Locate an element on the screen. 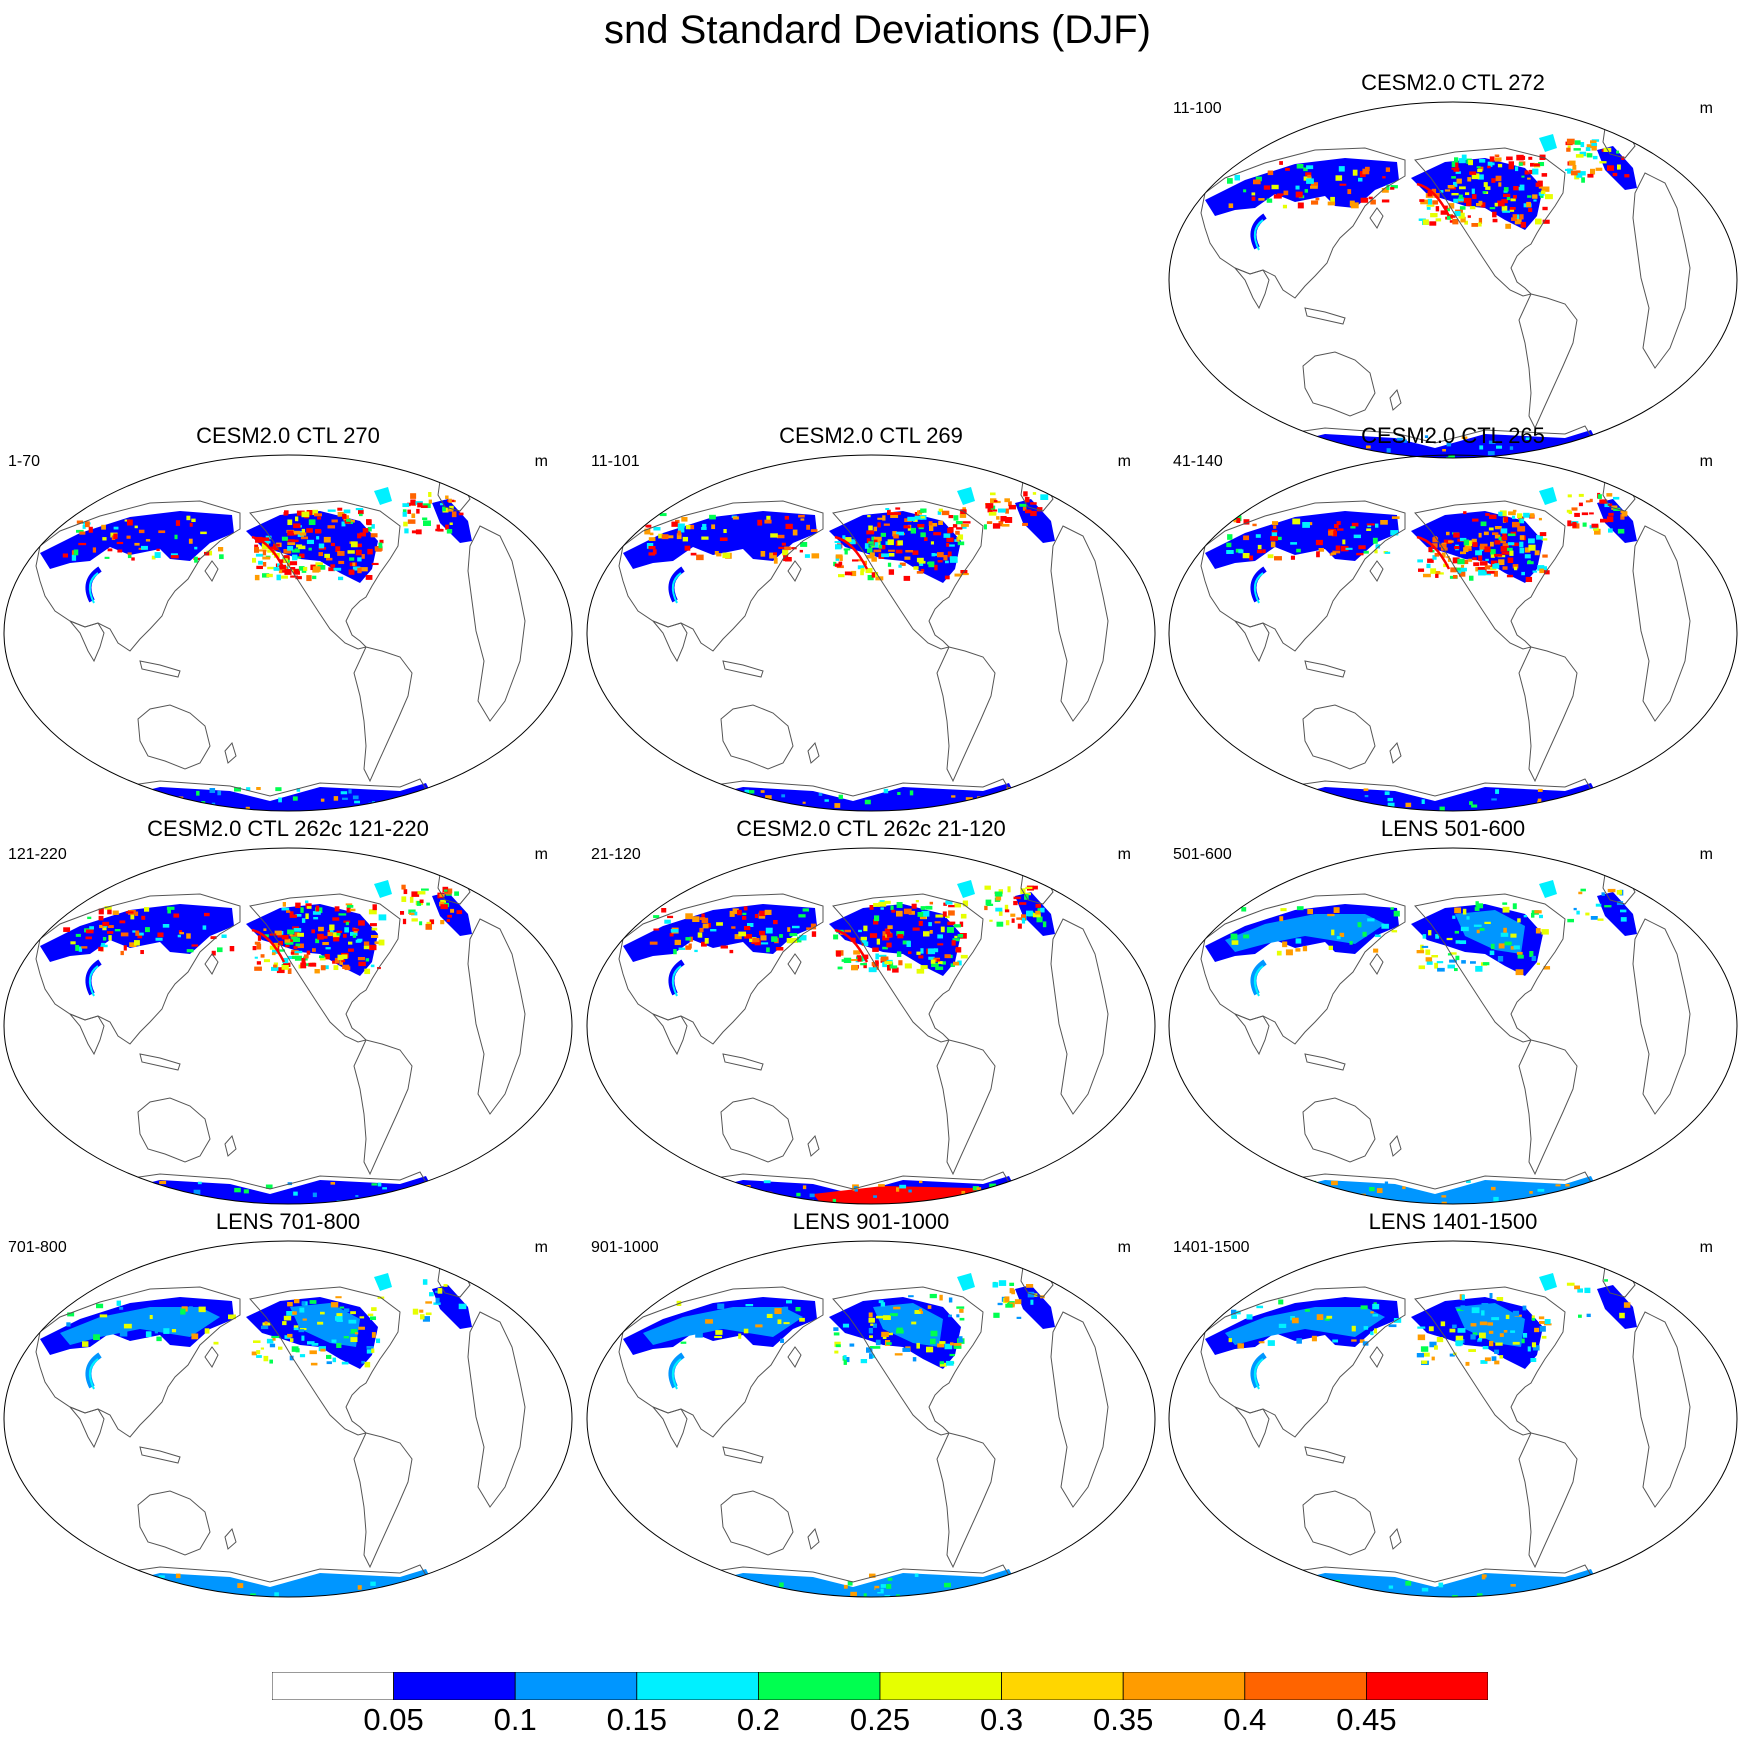  map-panel: LENS 901-1000 901-1000 m is located at coordinates (871, 1406).